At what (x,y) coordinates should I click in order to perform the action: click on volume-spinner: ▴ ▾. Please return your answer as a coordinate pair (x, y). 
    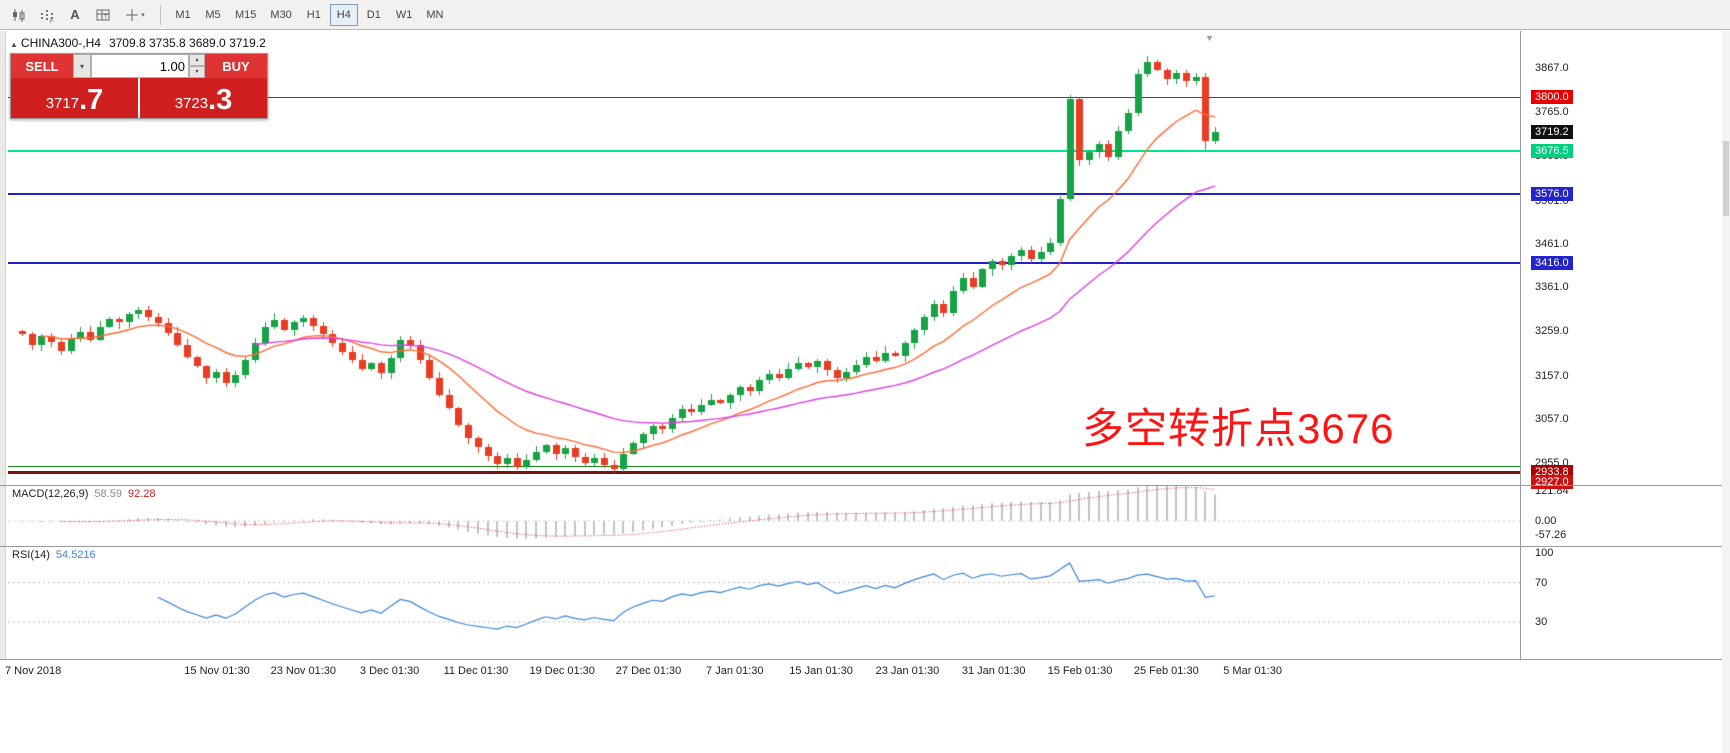
    Looking at the image, I should click on (197, 66).